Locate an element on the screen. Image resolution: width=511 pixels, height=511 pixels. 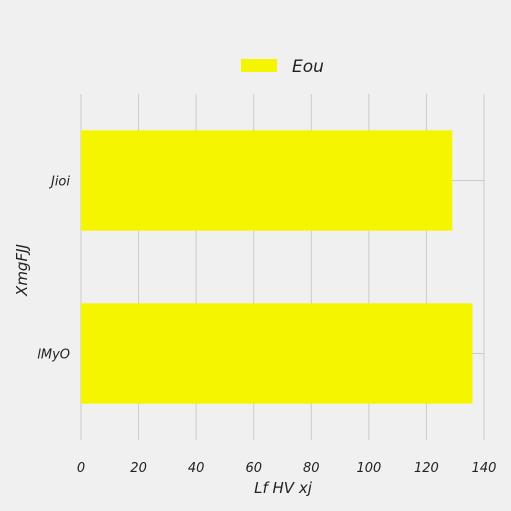
x-axis-label: Lf HV xj is located at coordinates (283, 488).